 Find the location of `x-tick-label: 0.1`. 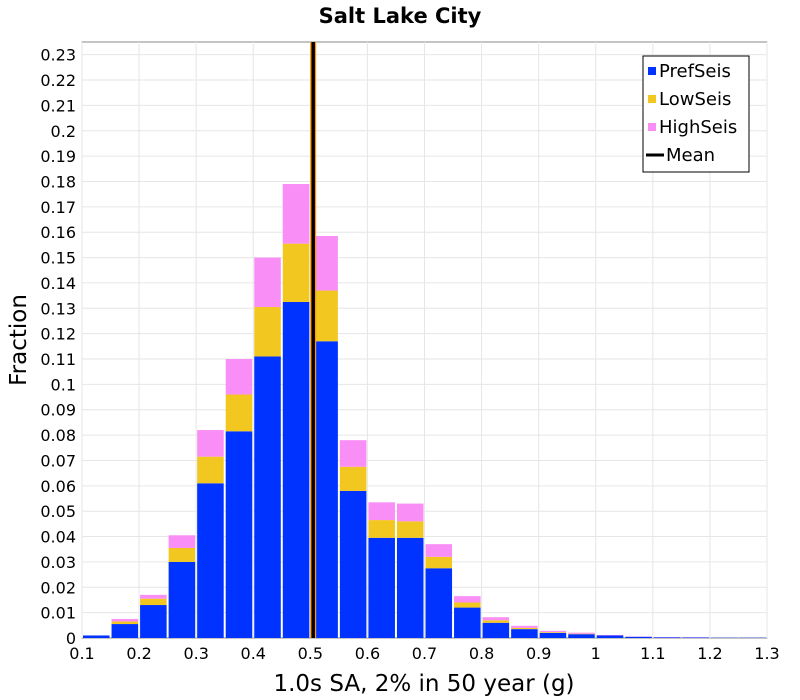

x-tick-label: 0.1 is located at coordinates (81, 653).